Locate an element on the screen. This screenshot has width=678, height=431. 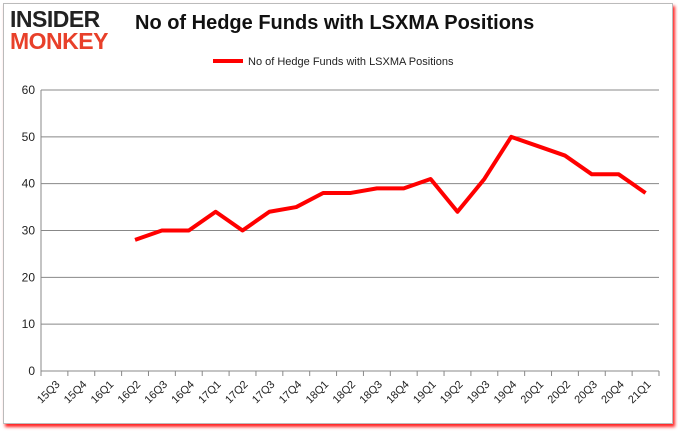
x-tick-label: 18Q4 is located at coordinates (398, 393).